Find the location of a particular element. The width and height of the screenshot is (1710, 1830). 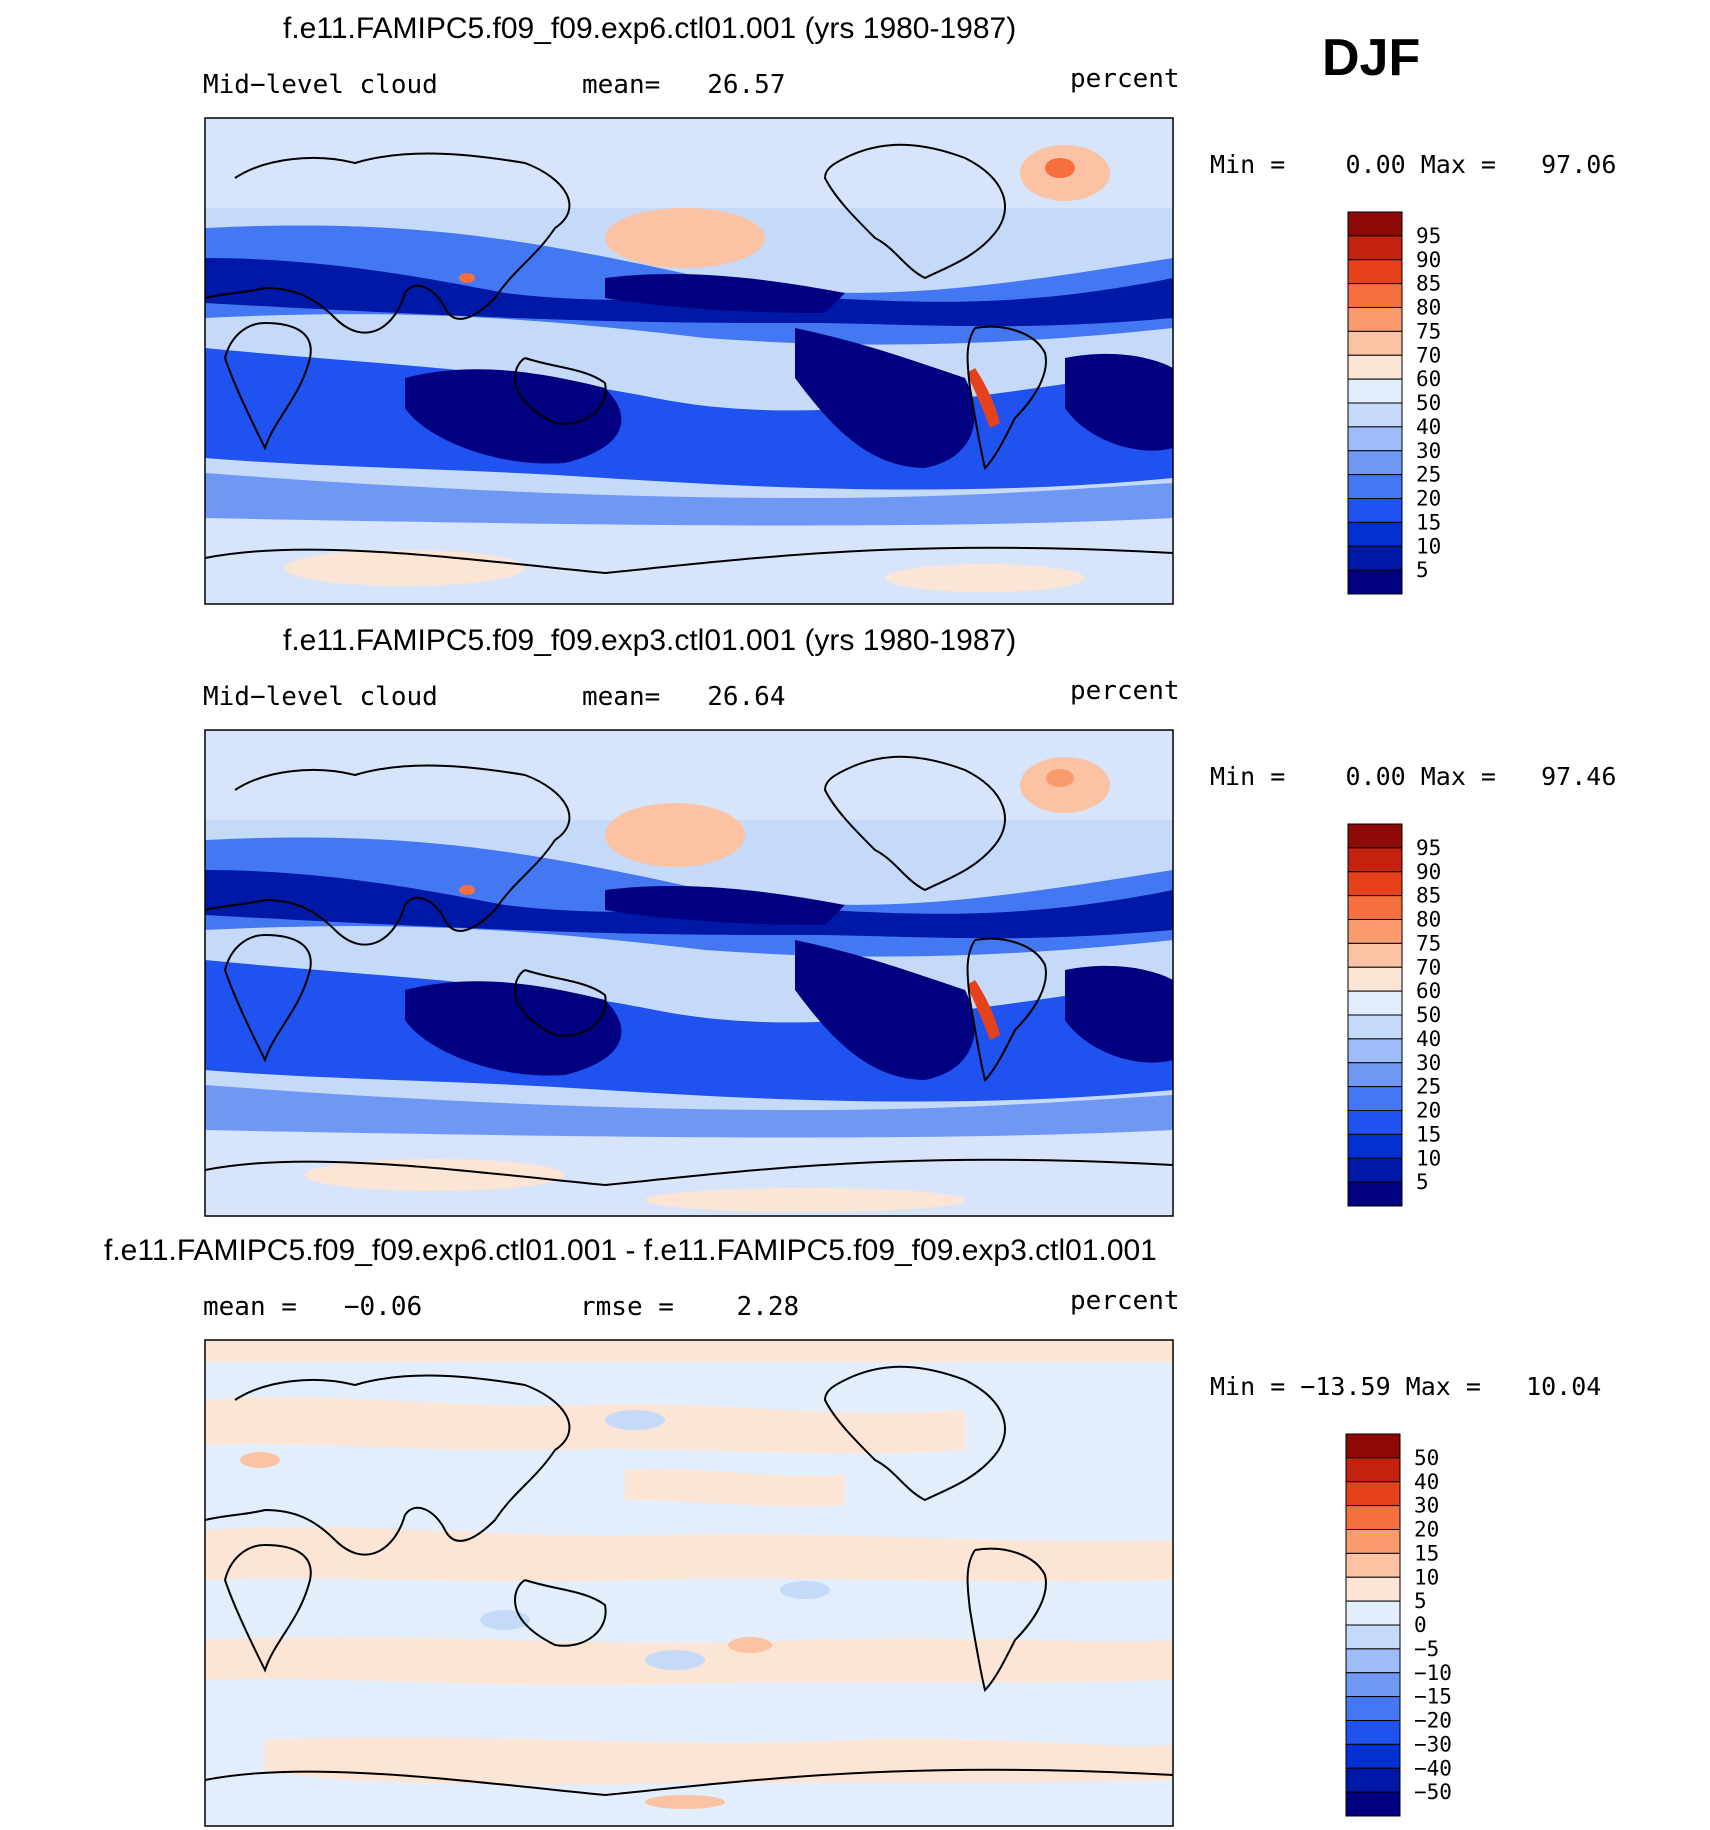

colorbar1-tick-label: 50 is located at coordinates (1428, 1015).